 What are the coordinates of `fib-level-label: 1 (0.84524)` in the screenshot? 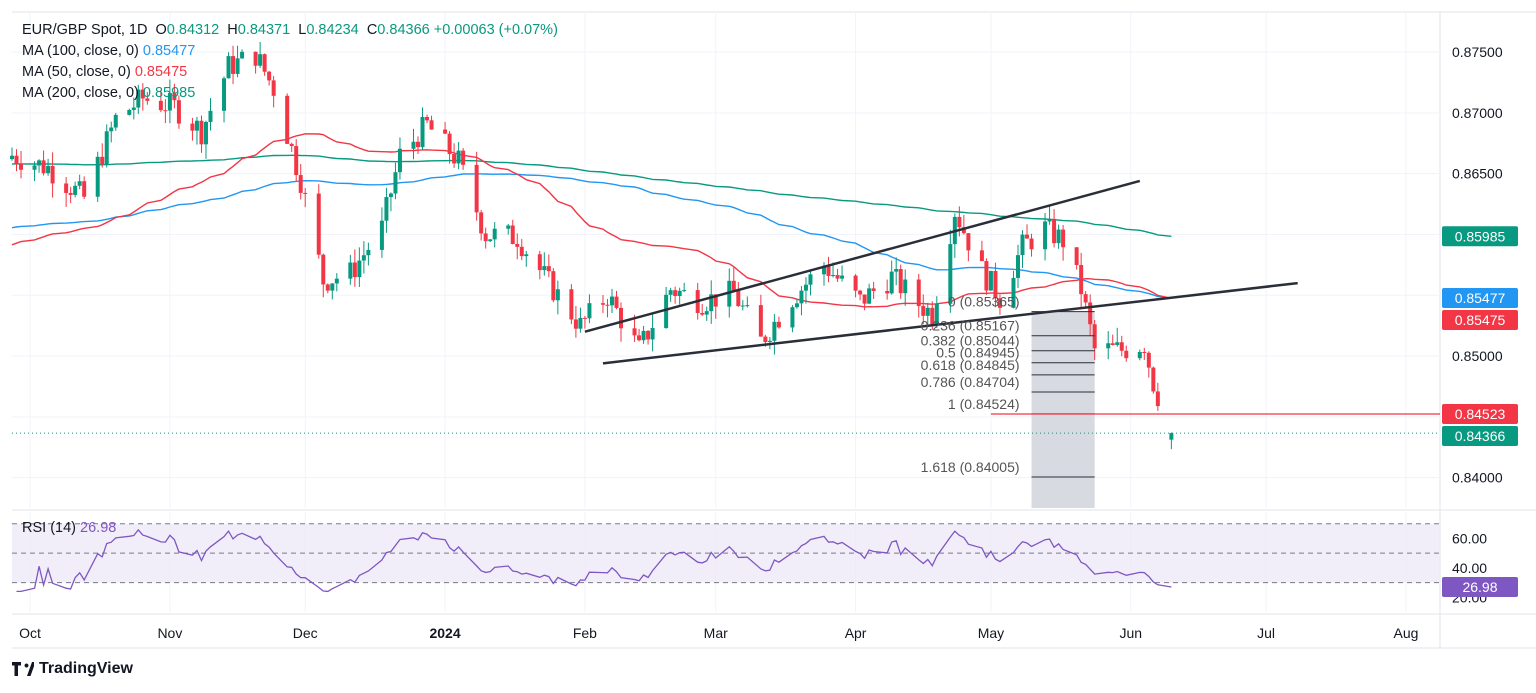 It's located at (984, 404).